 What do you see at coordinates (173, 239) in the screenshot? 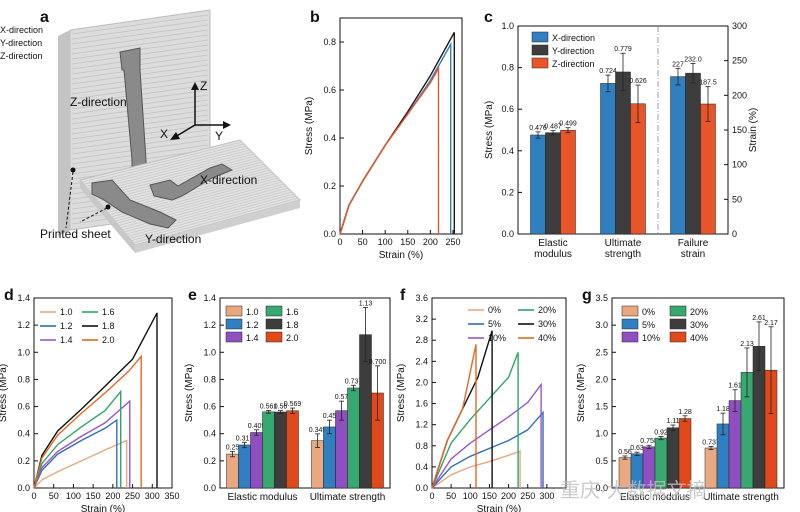
I see `y-direction-label: Y-direction` at bounding box center [173, 239].